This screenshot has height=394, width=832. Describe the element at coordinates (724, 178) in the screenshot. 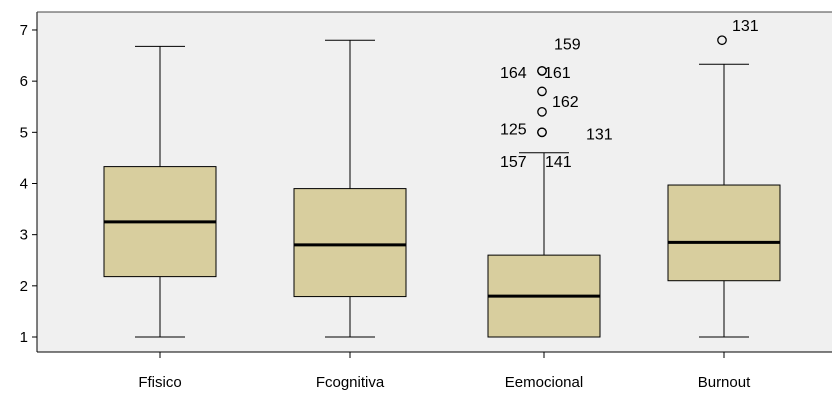

I see `box-burnout: 131` at that location.